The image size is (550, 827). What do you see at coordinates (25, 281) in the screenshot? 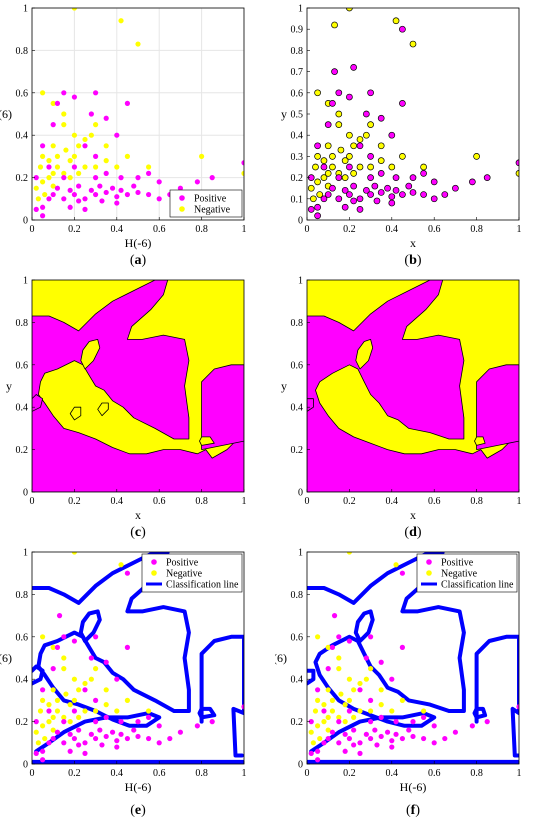
I see `y-tick-label: 1` at bounding box center [25, 281].